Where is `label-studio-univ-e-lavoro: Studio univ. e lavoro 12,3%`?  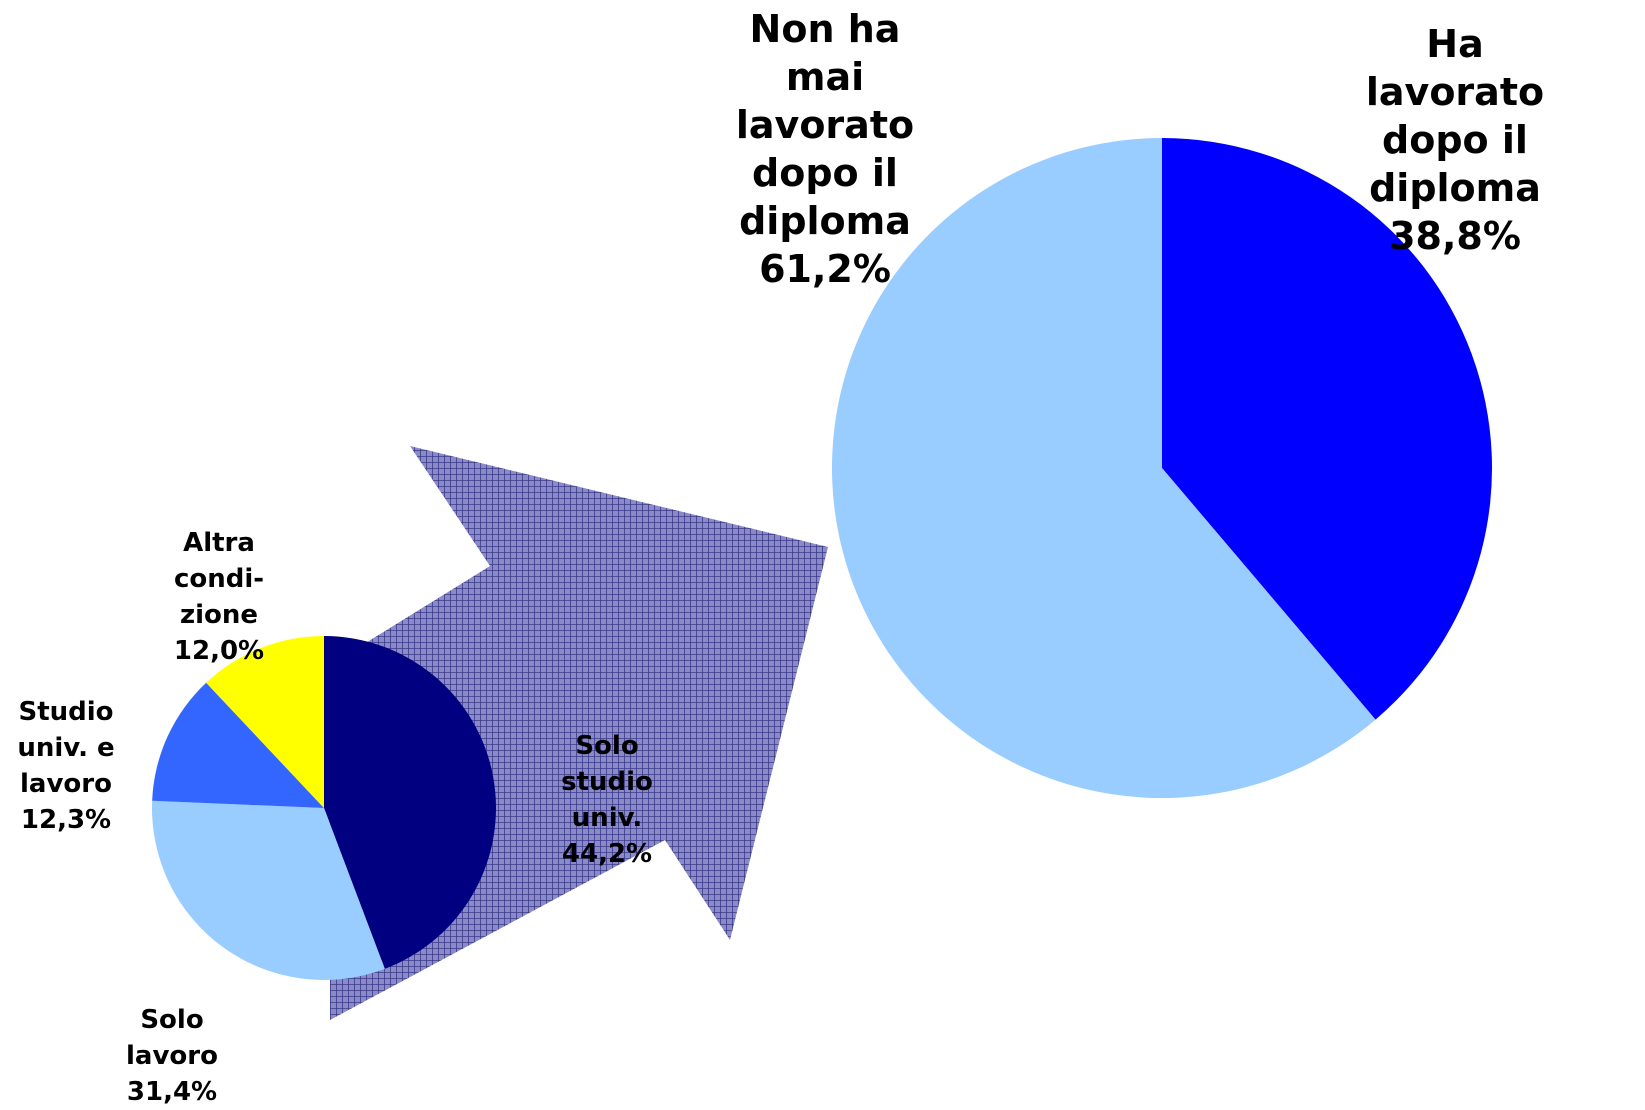 label-studio-univ-e-lavoro: Studio univ. e lavoro 12,3% is located at coordinates (66, 766).